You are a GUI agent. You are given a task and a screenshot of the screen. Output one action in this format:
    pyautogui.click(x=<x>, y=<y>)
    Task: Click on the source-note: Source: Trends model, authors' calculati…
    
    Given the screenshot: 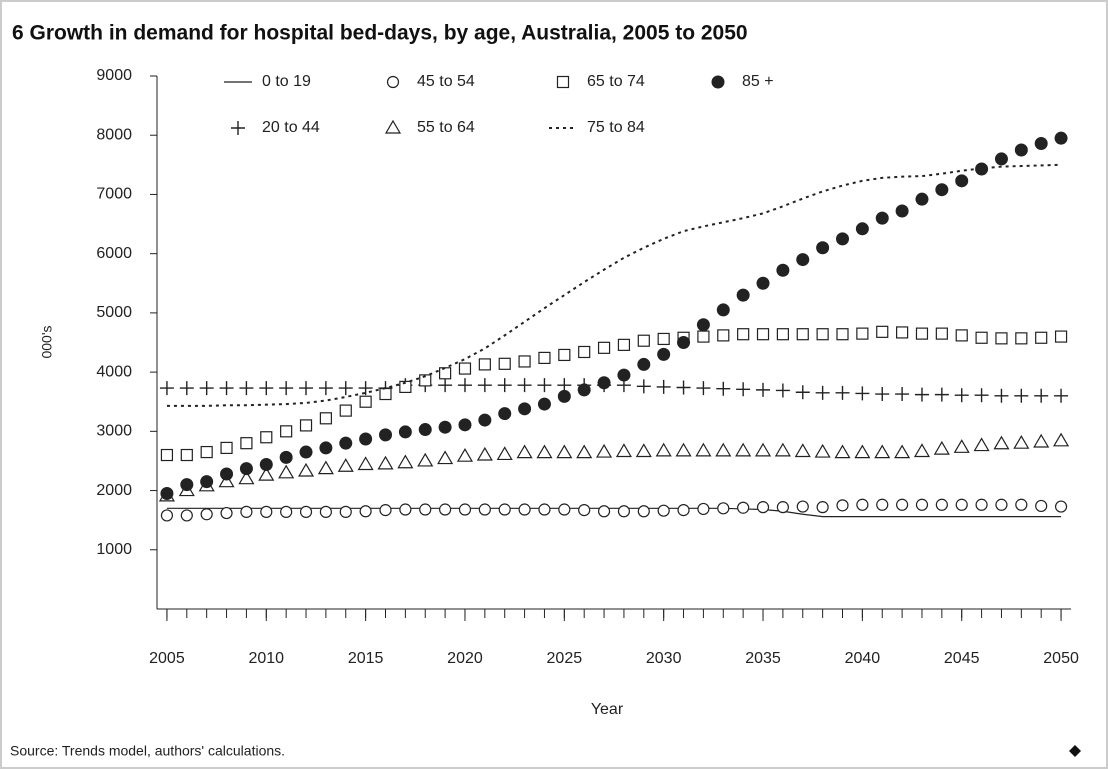 What is the action you would take?
    pyautogui.click(x=147, y=751)
    